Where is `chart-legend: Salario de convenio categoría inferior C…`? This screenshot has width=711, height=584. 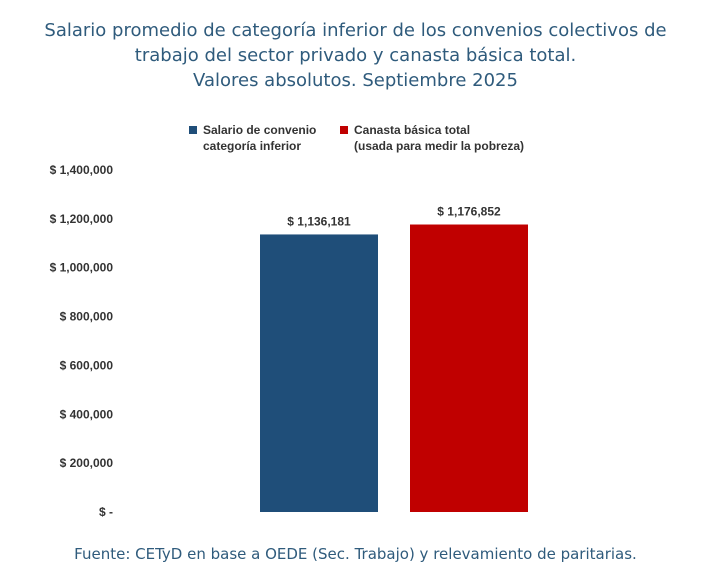
chart-legend: Salario de convenio categoría inferior C… is located at coordinates (355, 142).